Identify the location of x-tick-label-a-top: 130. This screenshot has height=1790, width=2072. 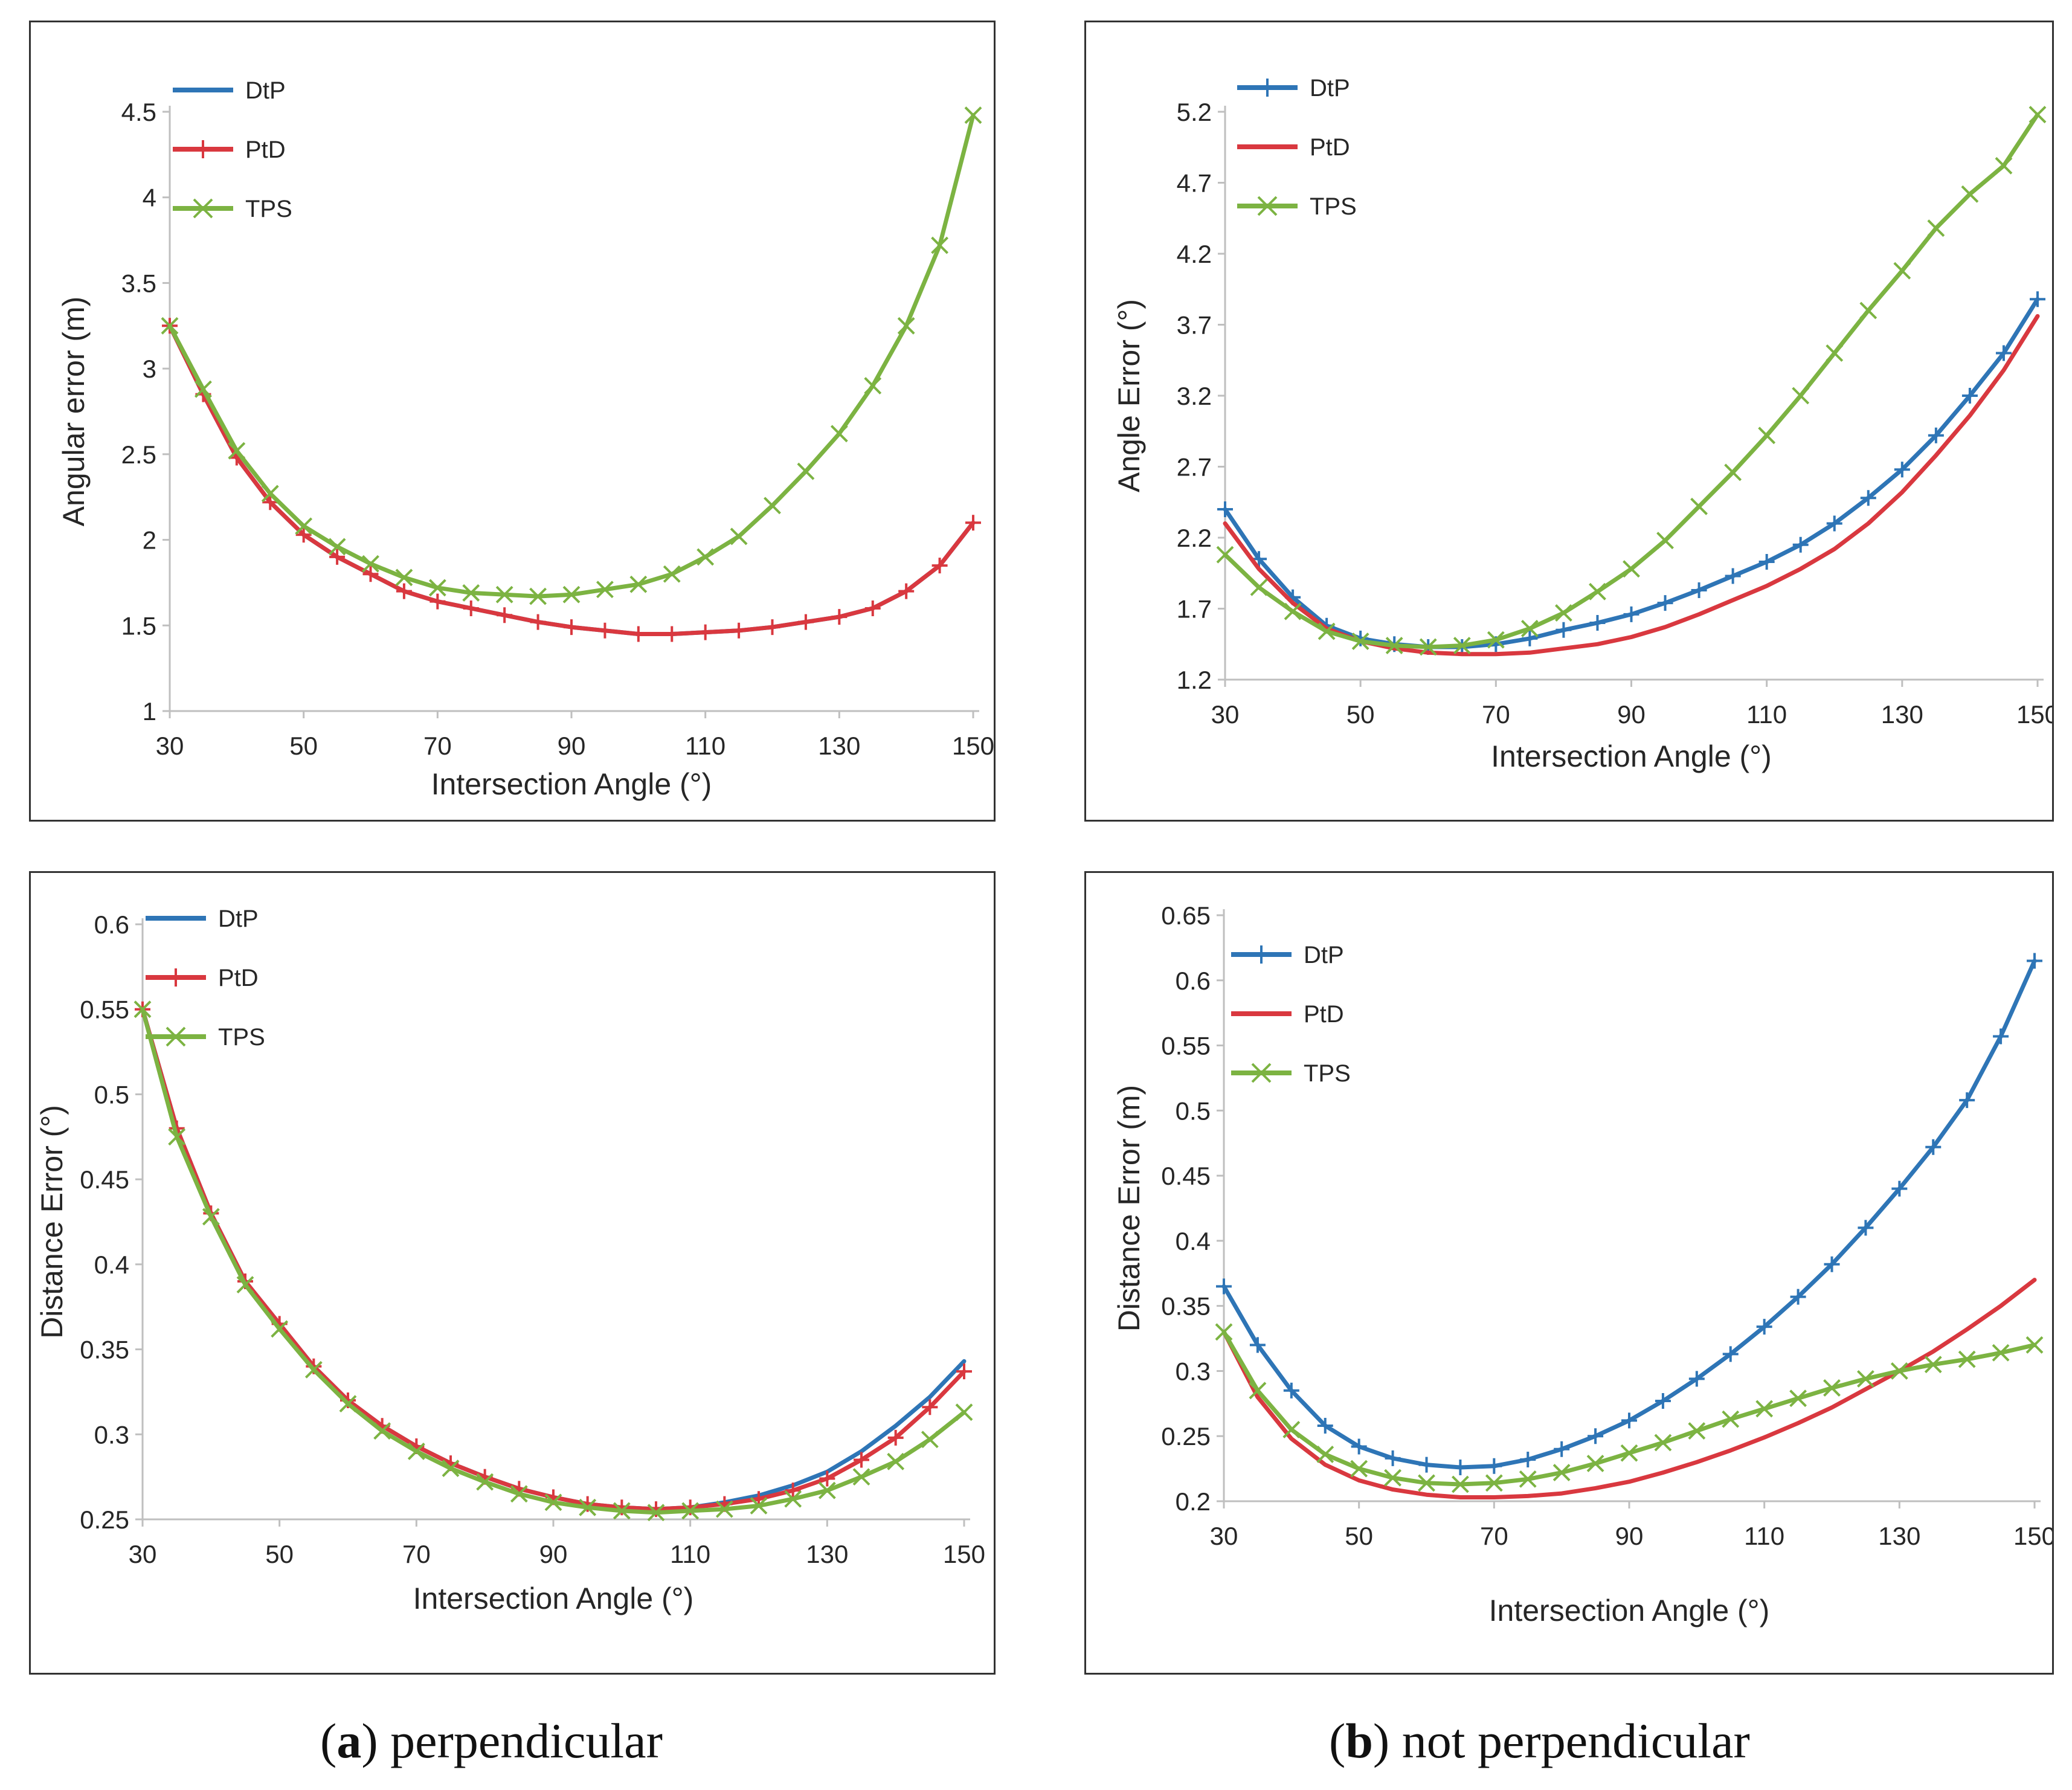
(839, 746).